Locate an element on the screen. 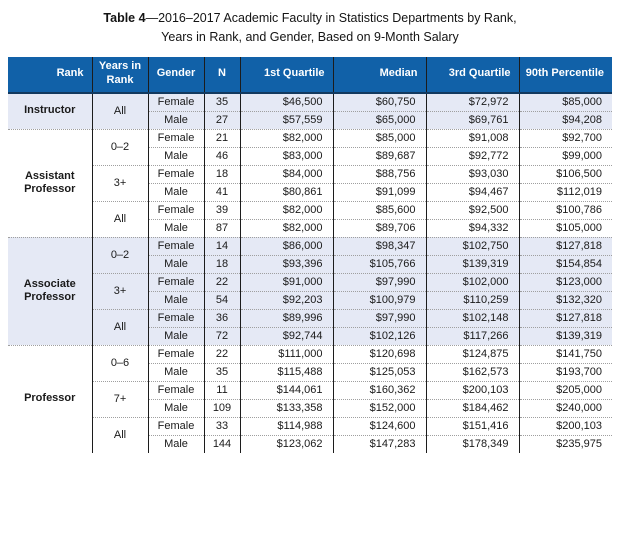 This screenshot has width=620, height=545. 90th-percentile-cell: $154,854 is located at coordinates (565, 263).